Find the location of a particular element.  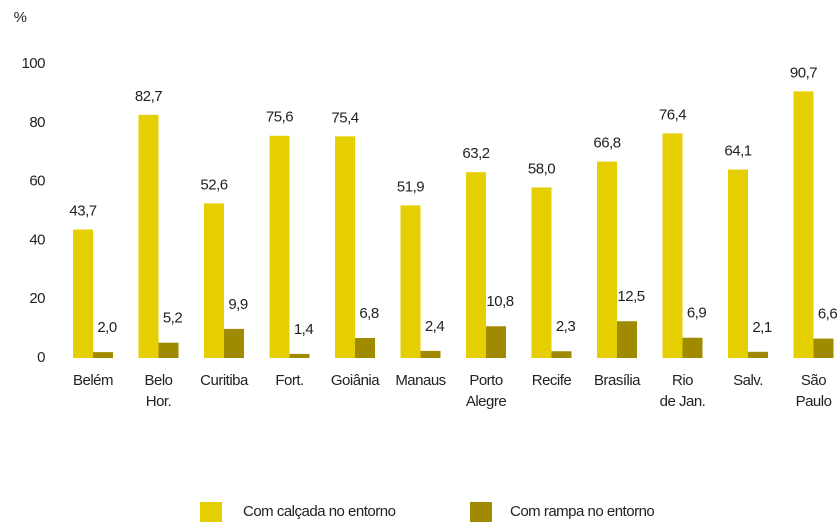

x-tick-label: Paulo is located at coordinates (814, 401).